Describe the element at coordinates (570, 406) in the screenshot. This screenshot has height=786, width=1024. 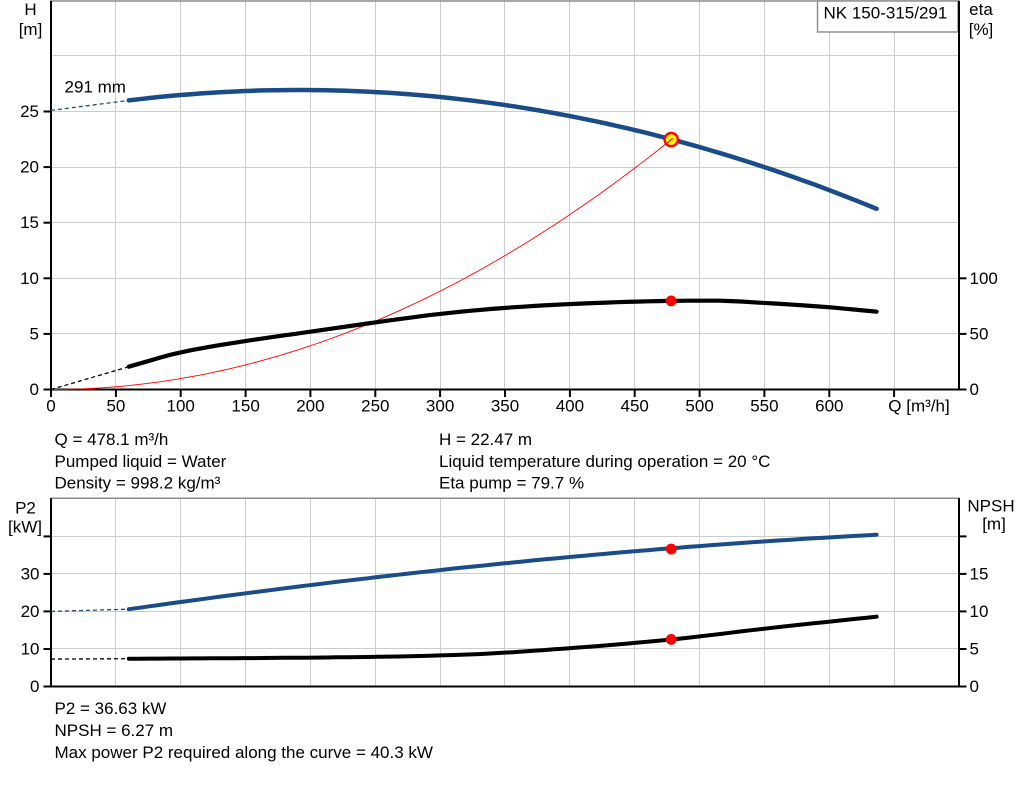
I see `svg-text: 400` at that location.